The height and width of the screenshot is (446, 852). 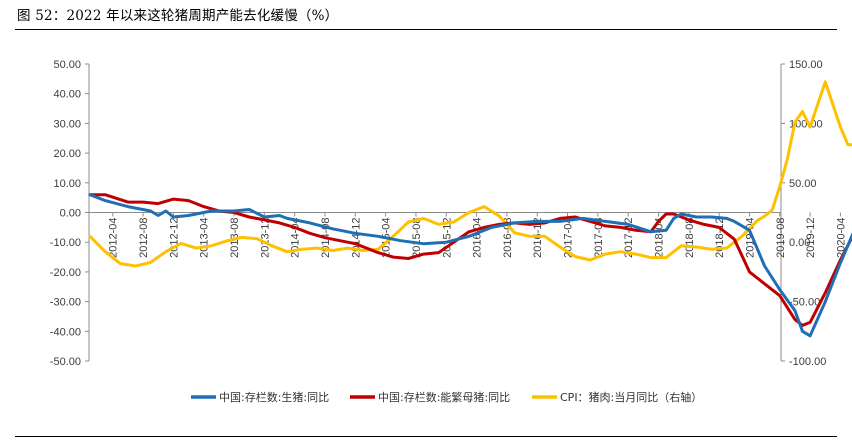 What do you see at coordinates (65, 362) in the screenshot?
I see `left-axis-tick-label: -50.00` at bounding box center [65, 362].